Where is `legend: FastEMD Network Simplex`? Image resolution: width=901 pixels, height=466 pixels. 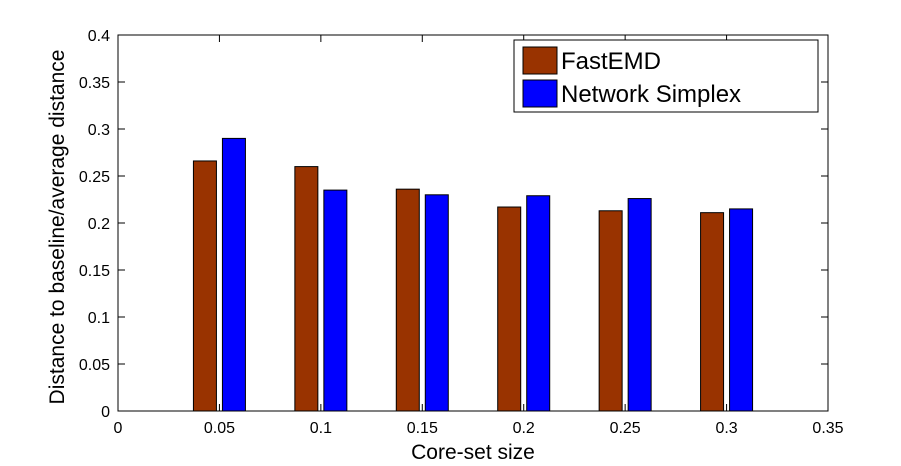
legend: FastEMD Network Simplex is located at coordinates (666, 76).